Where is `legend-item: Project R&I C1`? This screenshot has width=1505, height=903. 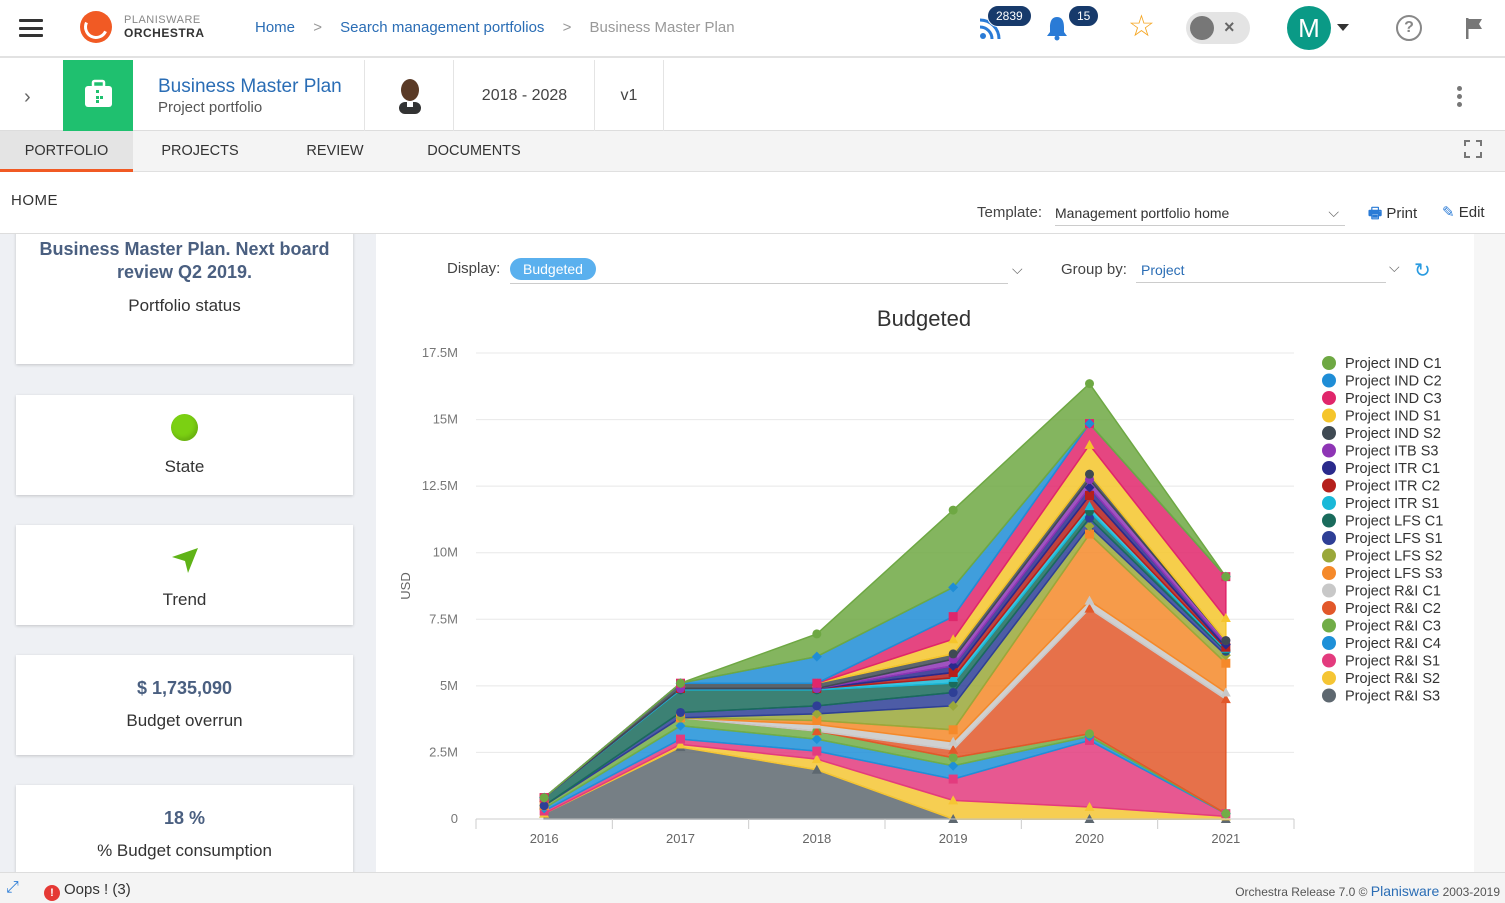
legend-item: Project R&I C1 is located at coordinates (1381, 591).